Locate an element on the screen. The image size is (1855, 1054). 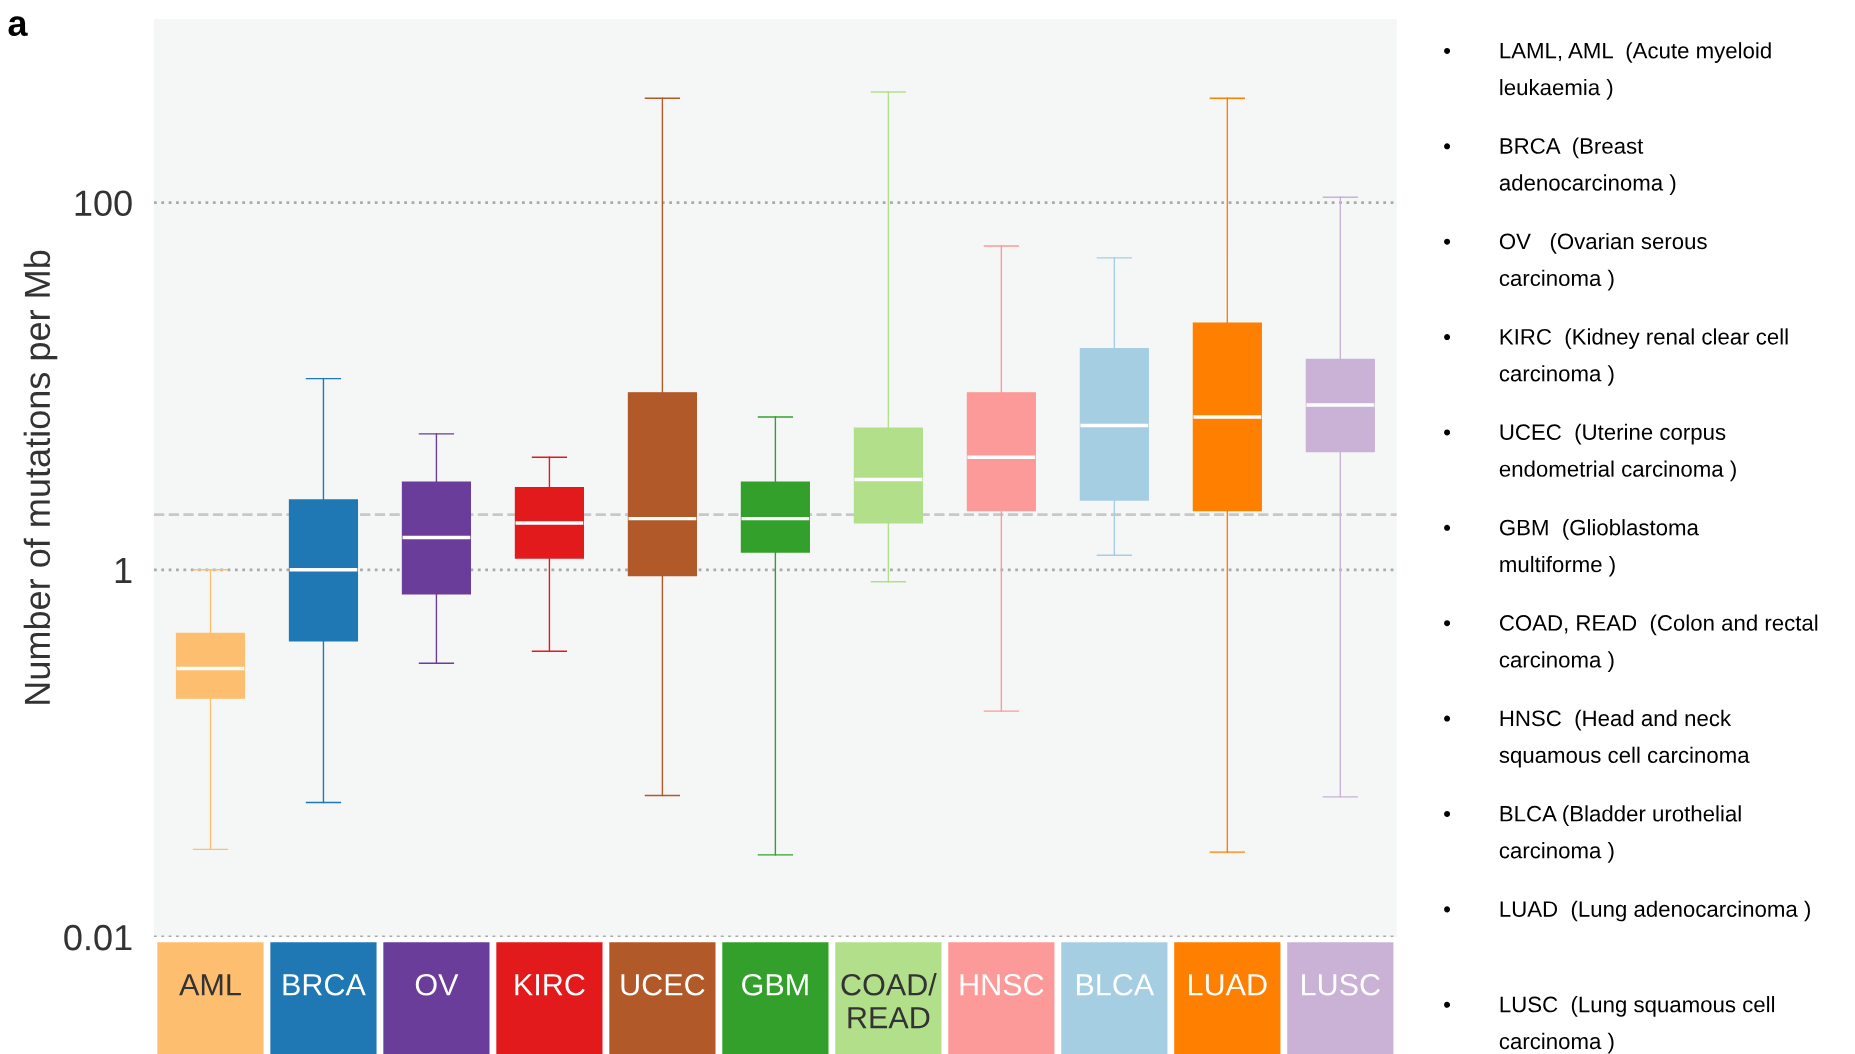
text: BRCA (Breast adenocarcinoma ) is located at coordinates (1587, 166).